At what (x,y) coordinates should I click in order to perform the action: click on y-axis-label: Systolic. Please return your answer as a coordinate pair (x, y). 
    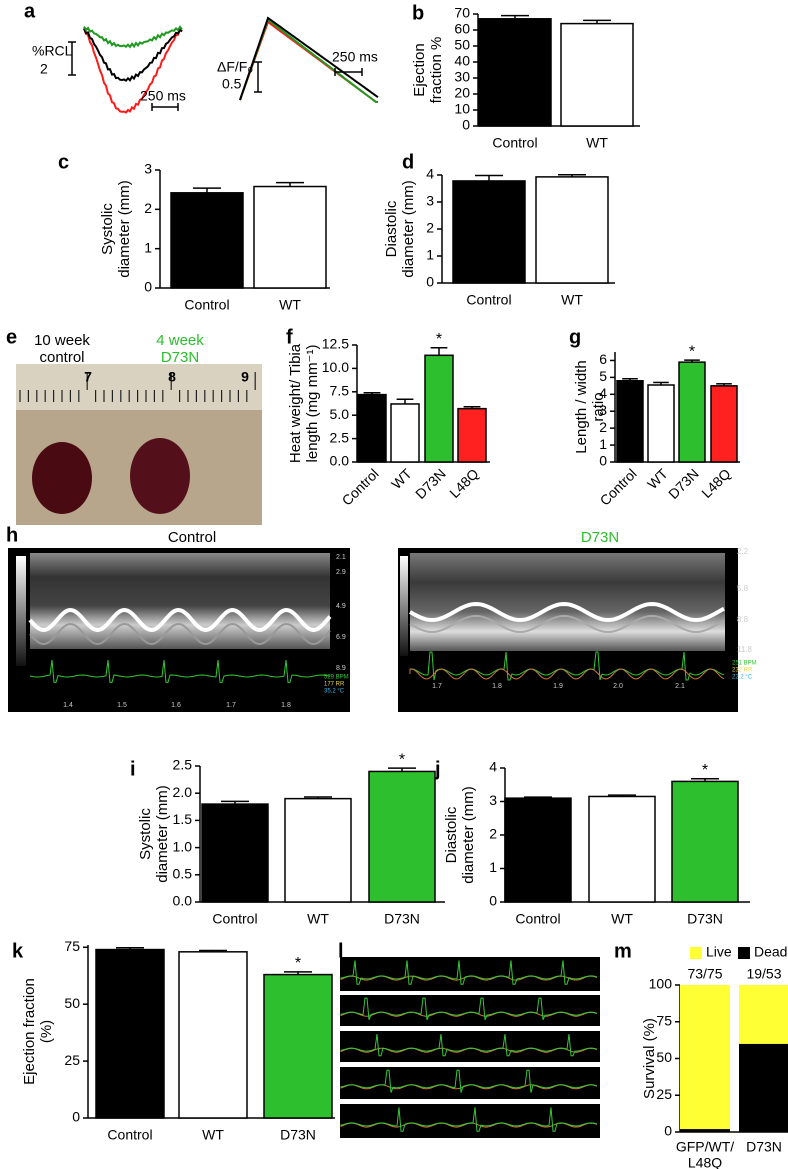
    Looking at the image, I should click on (107, 229).